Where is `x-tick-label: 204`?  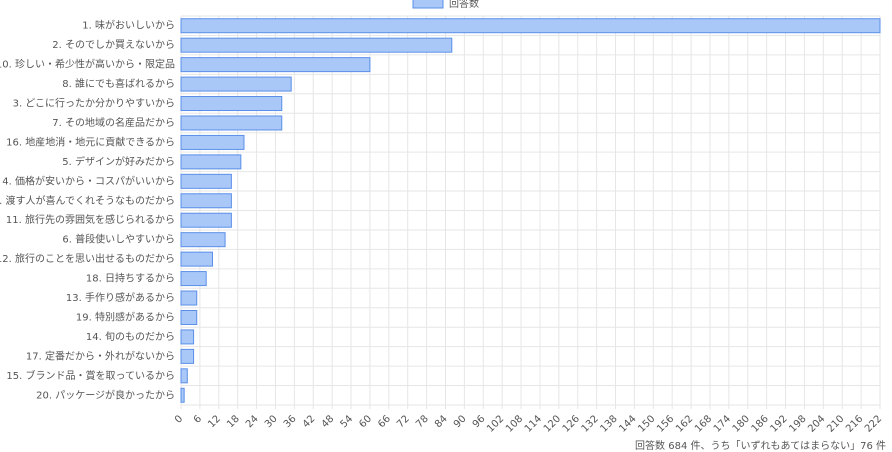 x-tick-label: 204 is located at coordinates (816, 423).